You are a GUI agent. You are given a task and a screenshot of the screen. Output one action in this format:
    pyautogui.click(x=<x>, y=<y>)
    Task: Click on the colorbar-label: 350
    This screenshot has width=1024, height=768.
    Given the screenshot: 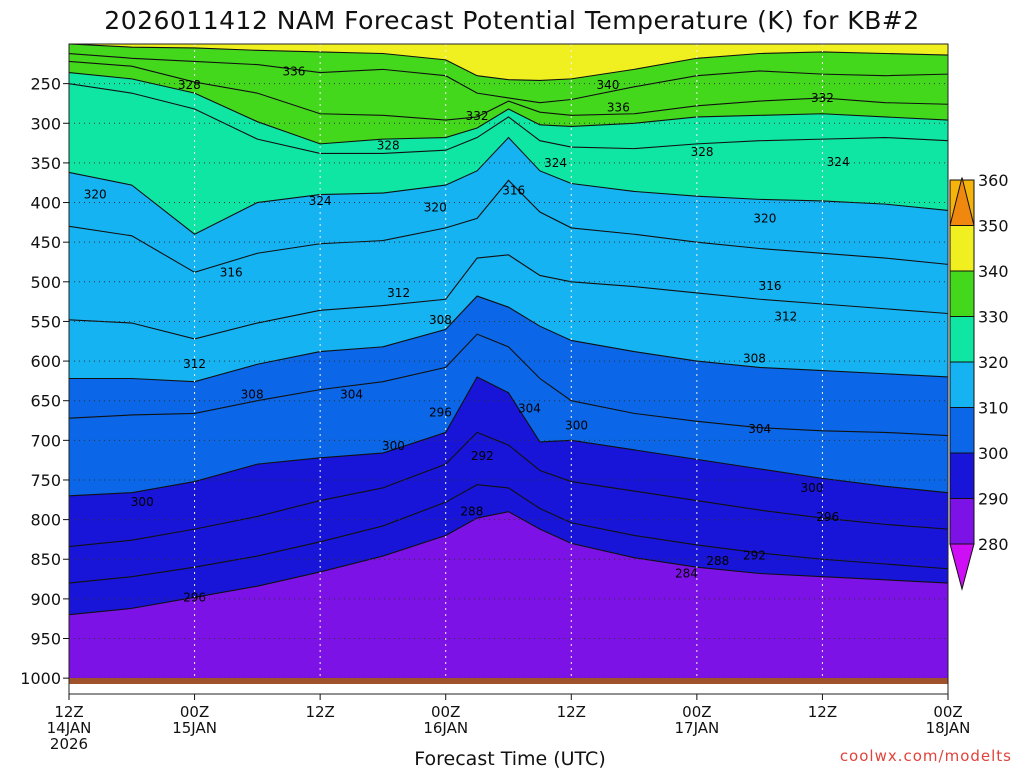 What is the action you would take?
    pyautogui.click(x=993, y=226)
    